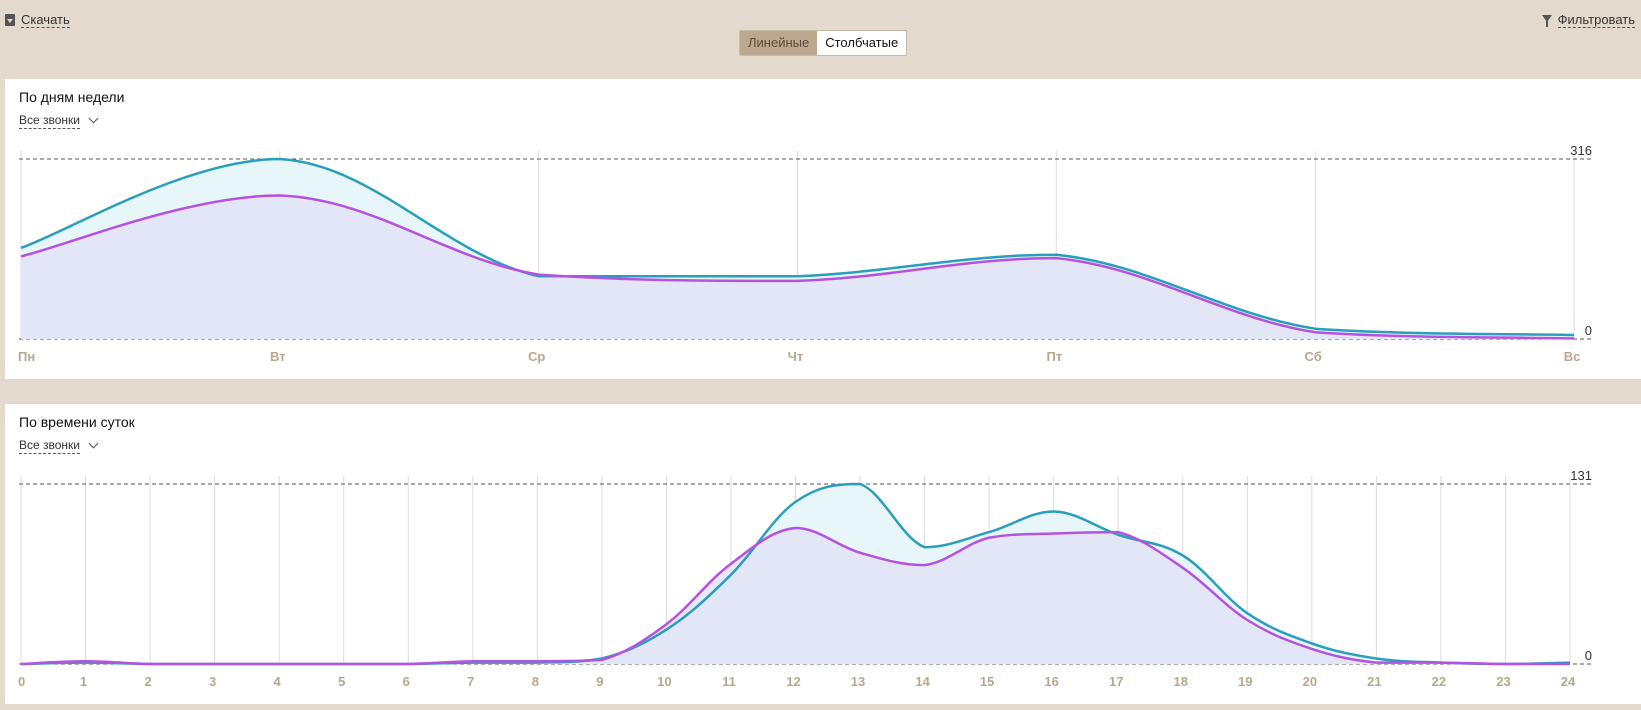 The image size is (1641, 710). What do you see at coordinates (779, 43) in the screenshot?
I see `line-view-button: Линейные` at bounding box center [779, 43].